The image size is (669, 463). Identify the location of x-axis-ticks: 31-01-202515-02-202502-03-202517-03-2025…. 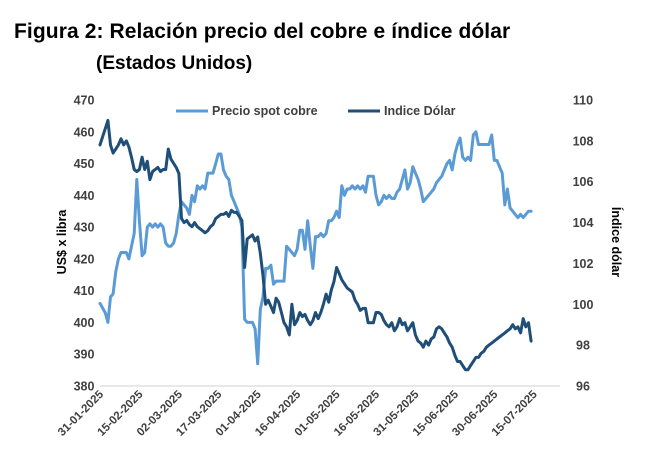
(298, 413).